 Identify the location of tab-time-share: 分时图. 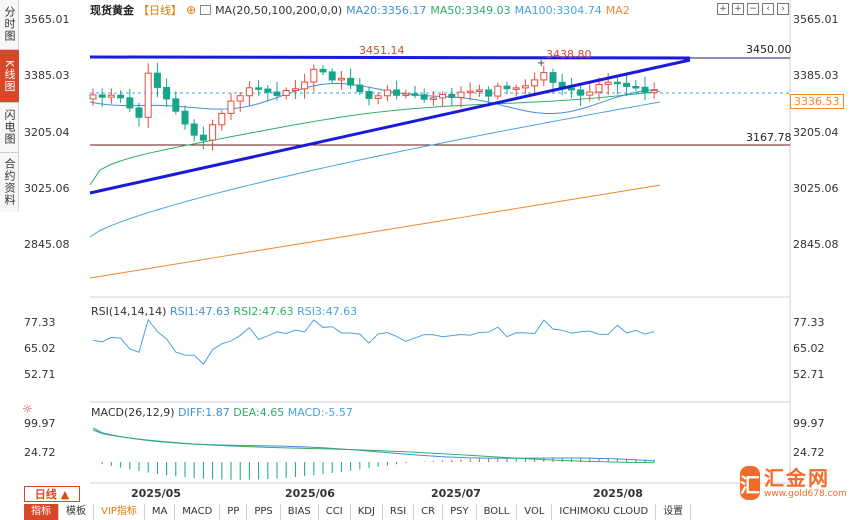
(9, 24).